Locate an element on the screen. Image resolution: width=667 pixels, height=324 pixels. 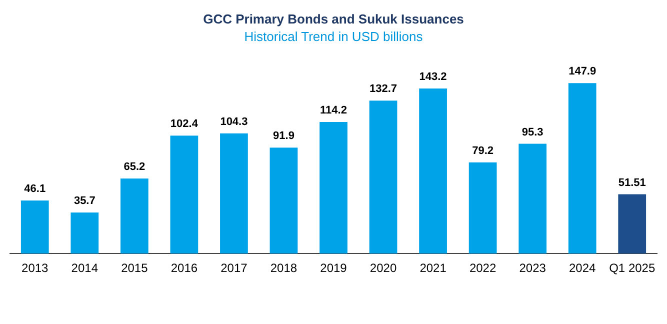
data-label: 51.51 is located at coordinates (632, 182).